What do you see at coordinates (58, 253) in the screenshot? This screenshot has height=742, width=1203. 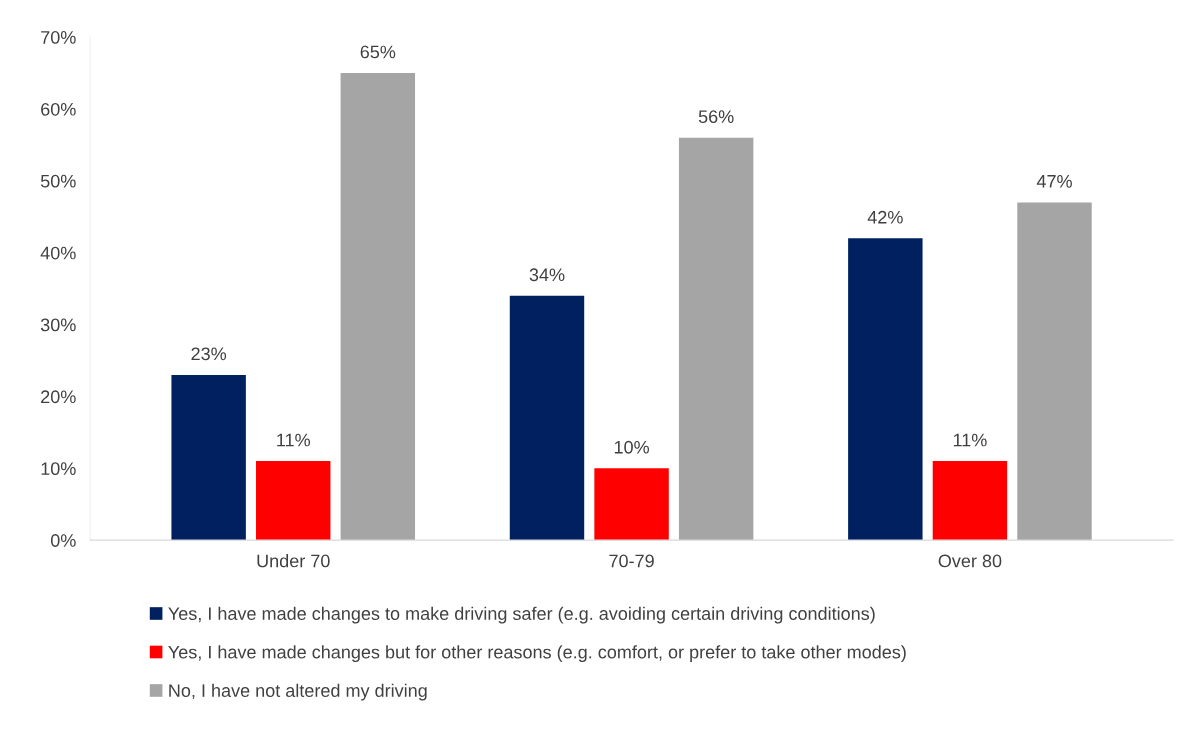 I see `y-tick-label: 40%` at bounding box center [58, 253].